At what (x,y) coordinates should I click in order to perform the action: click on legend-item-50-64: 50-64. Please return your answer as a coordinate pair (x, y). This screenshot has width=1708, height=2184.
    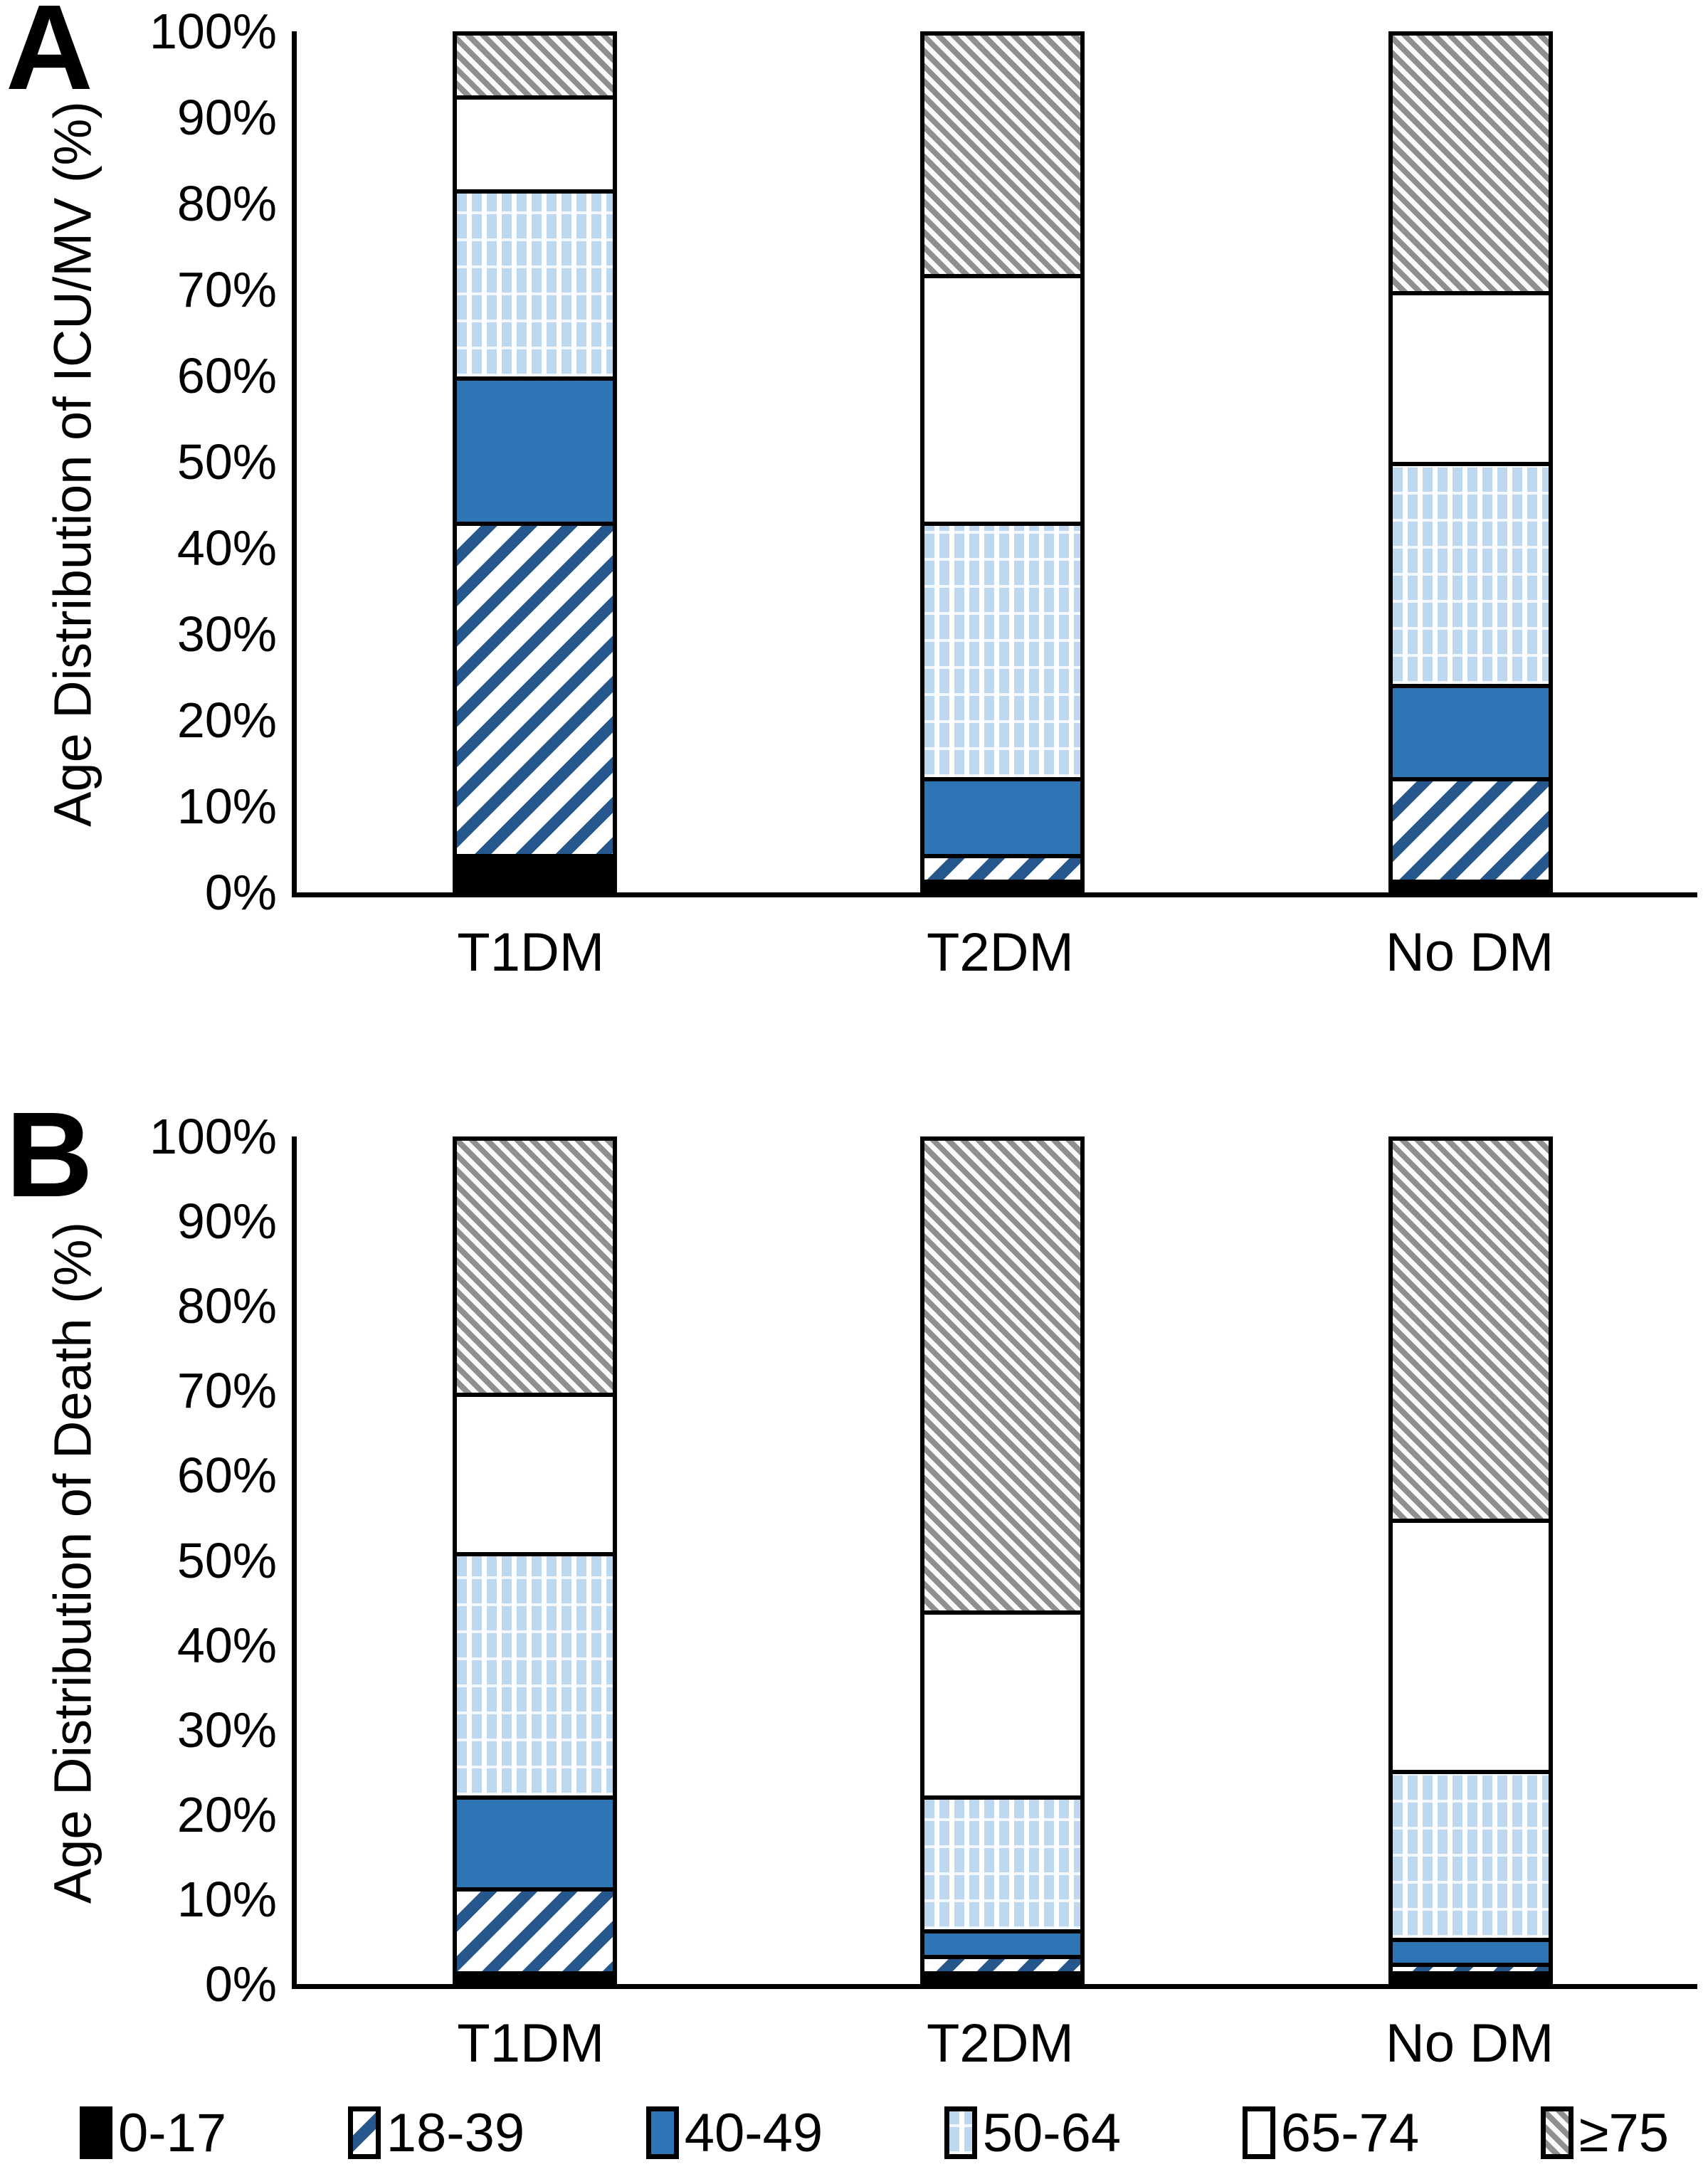
    Looking at the image, I should click on (1032, 2133).